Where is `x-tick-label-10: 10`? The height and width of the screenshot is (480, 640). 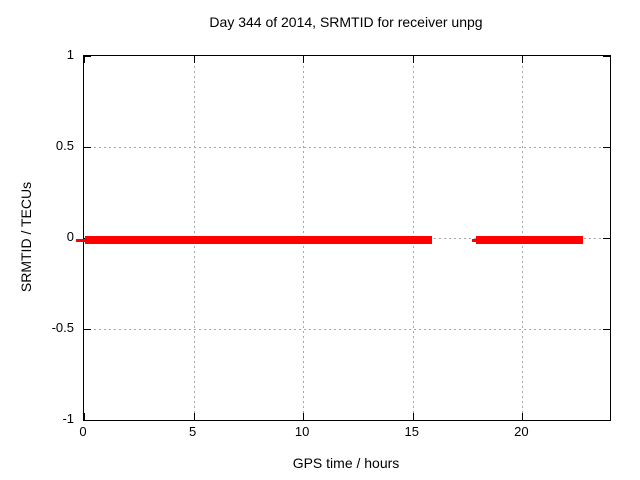
x-tick-label-10: 10 is located at coordinates (302, 431).